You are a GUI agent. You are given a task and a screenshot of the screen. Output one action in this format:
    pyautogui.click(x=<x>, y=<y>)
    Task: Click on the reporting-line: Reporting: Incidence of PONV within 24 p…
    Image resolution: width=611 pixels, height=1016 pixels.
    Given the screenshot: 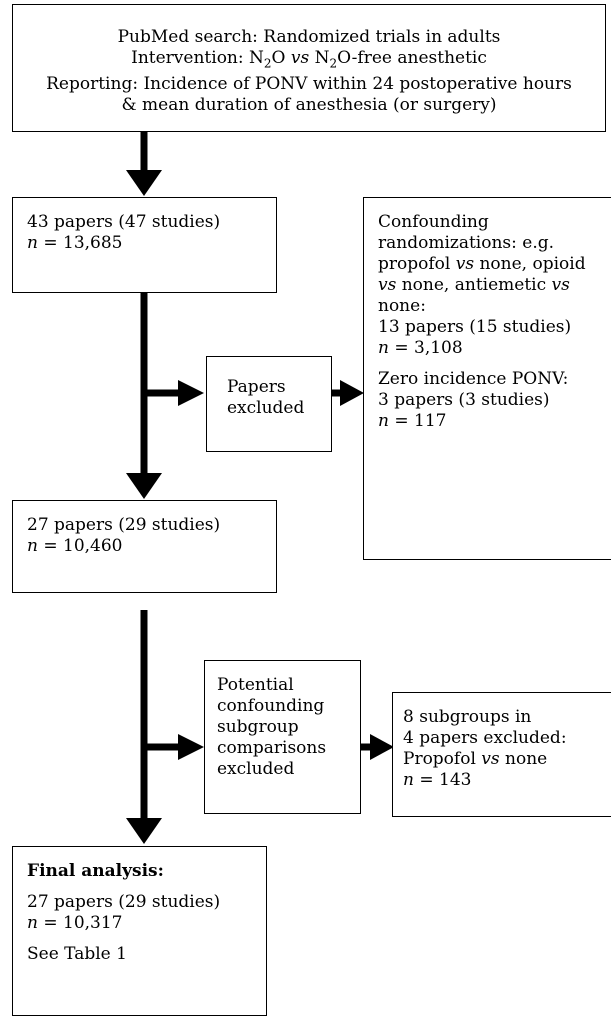 What is the action you would take?
    pyautogui.click(x=309, y=84)
    